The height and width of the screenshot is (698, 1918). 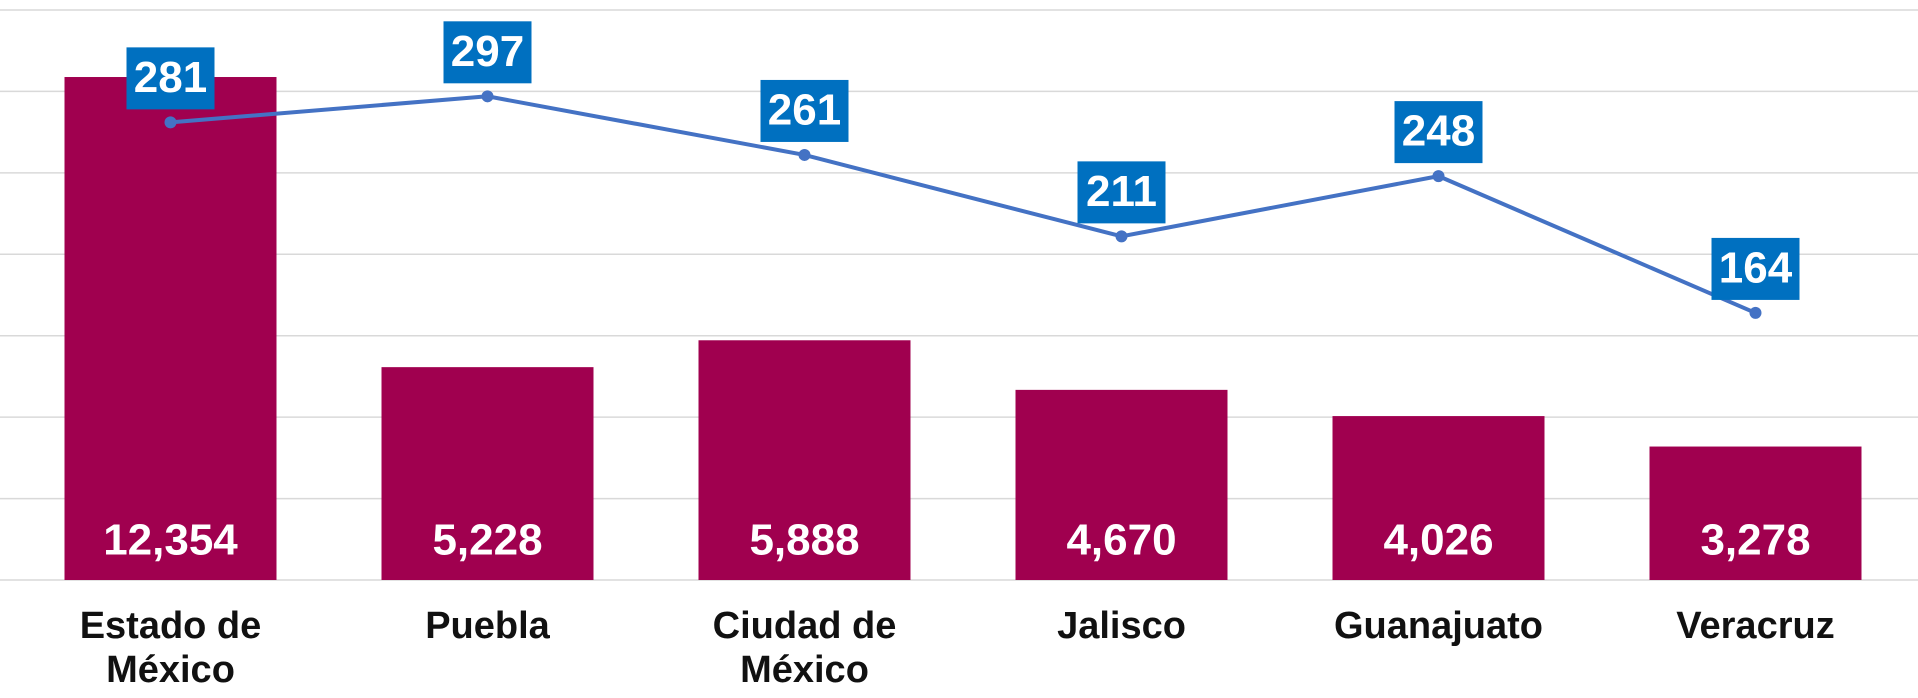 What do you see at coordinates (1121, 540) in the screenshot?
I see `data-label: 4,670` at bounding box center [1121, 540].